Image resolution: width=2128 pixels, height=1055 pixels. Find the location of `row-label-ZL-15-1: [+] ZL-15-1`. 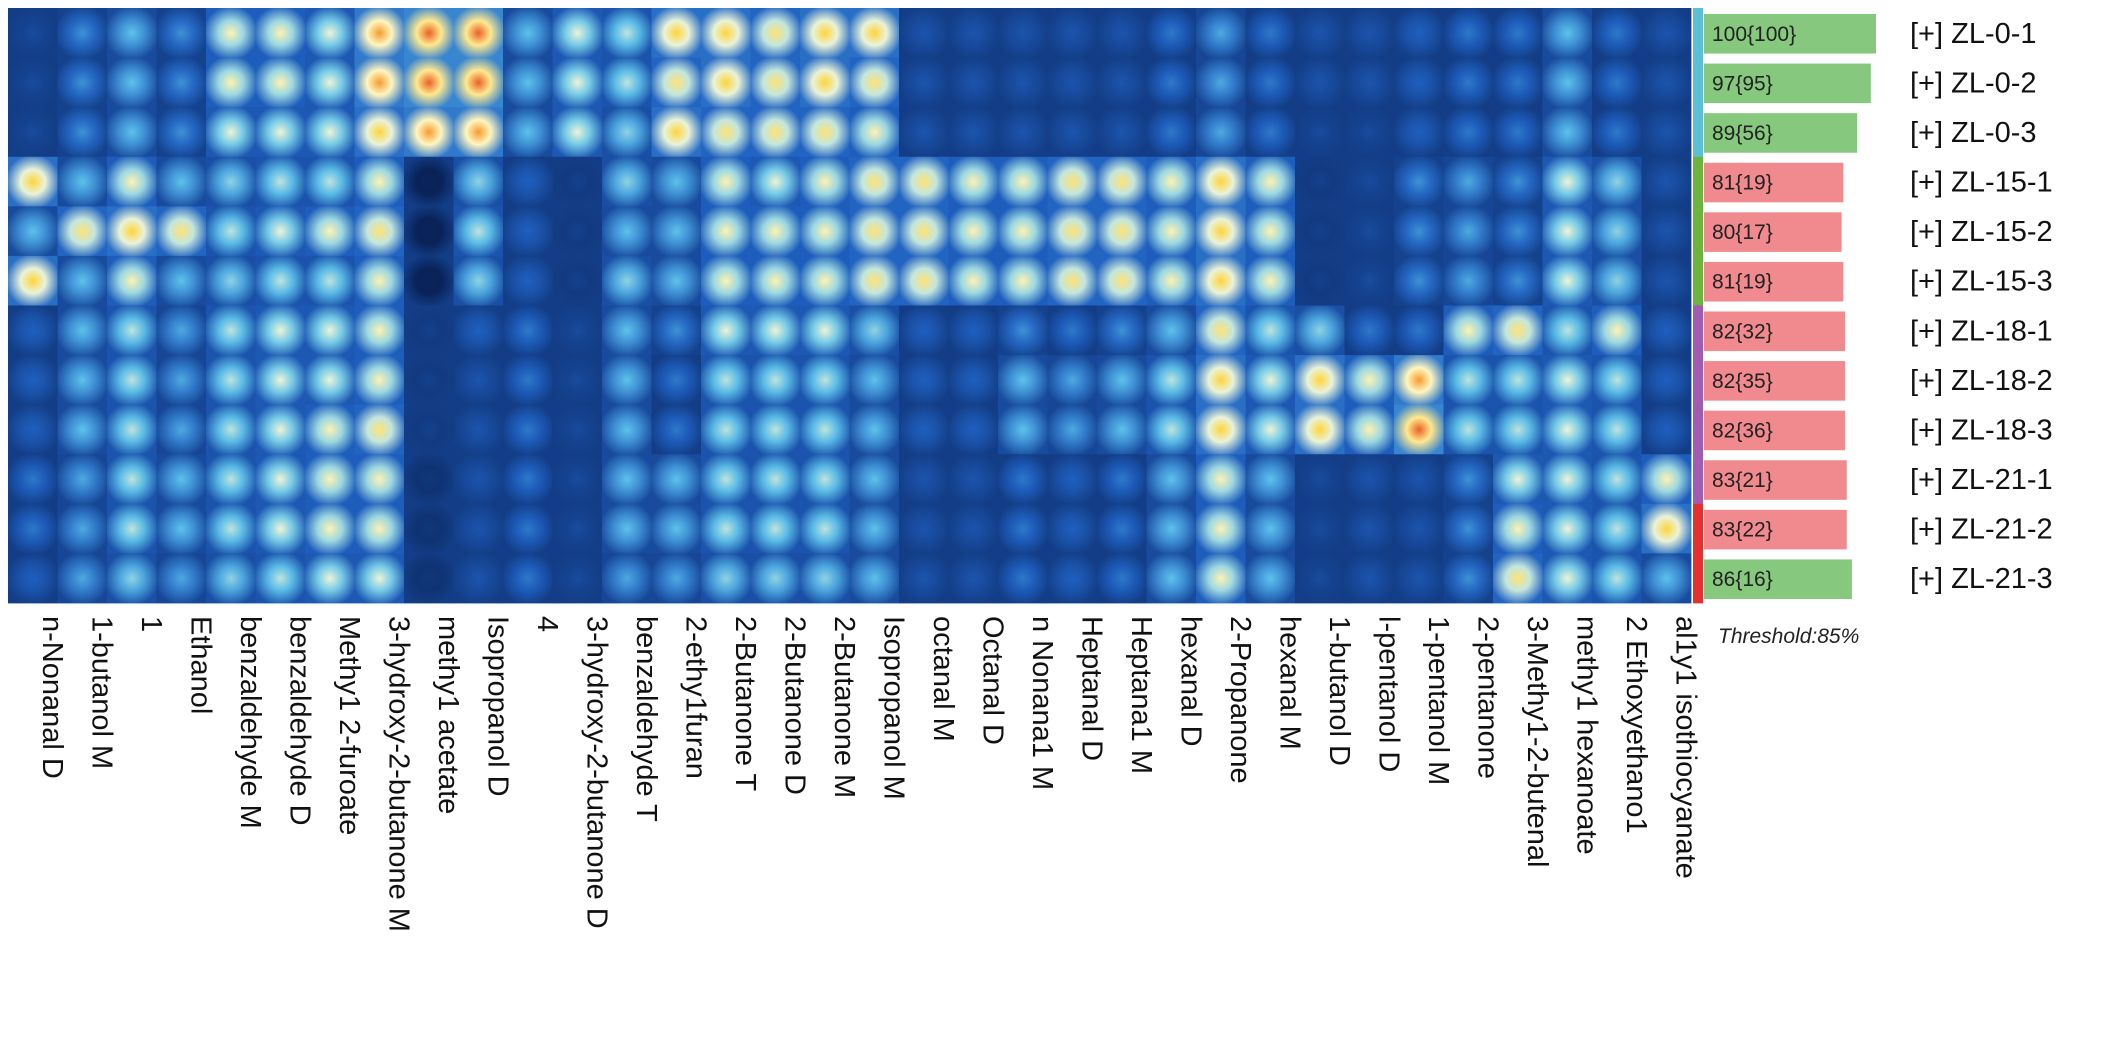

row-label-ZL-15-1: [+] ZL-15-1 is located at coordinates (1981, 183).